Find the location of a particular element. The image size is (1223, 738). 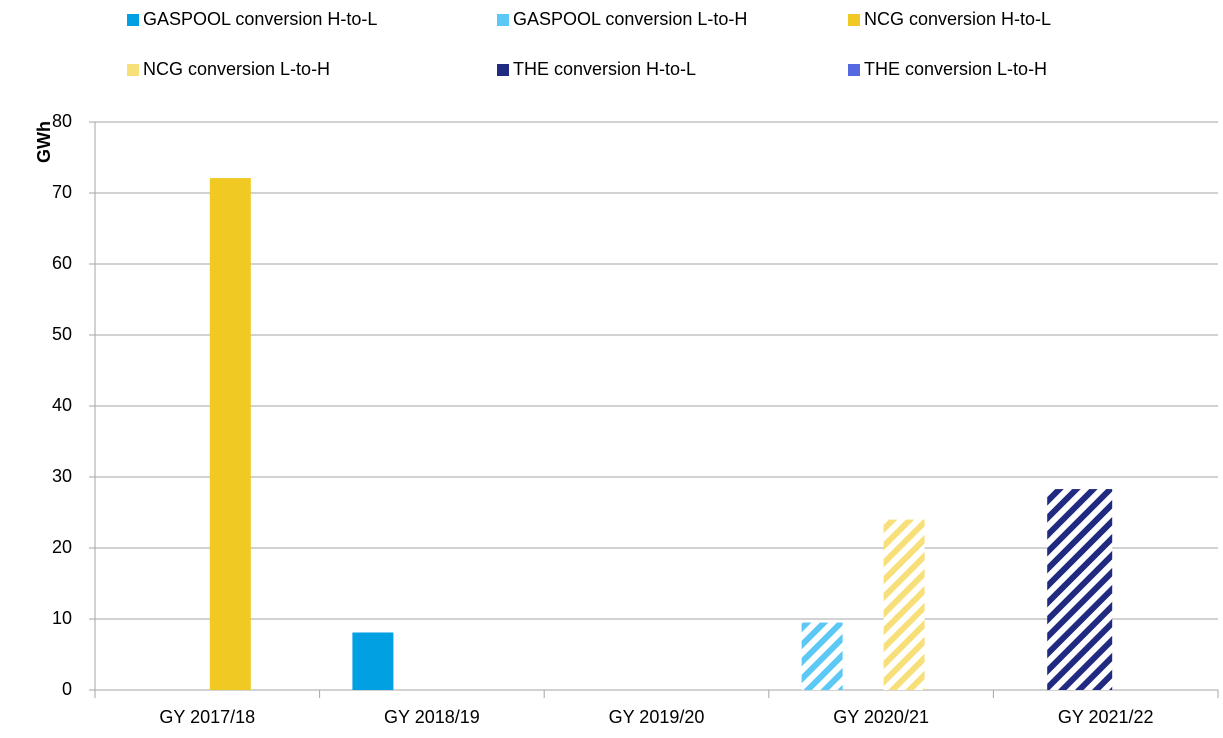

y-tick-label: 60 is located at coordinates (62, 263).